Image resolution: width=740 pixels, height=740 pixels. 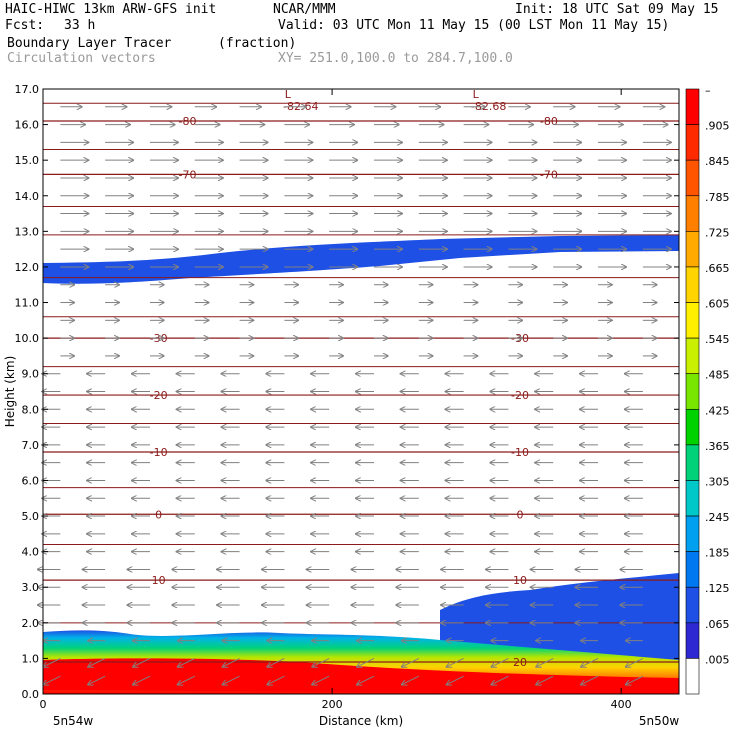 What do you see at coordinates (717, 588) in the screenshot?
I see `colorbar-label: .125` at bounding box center [717, 588].